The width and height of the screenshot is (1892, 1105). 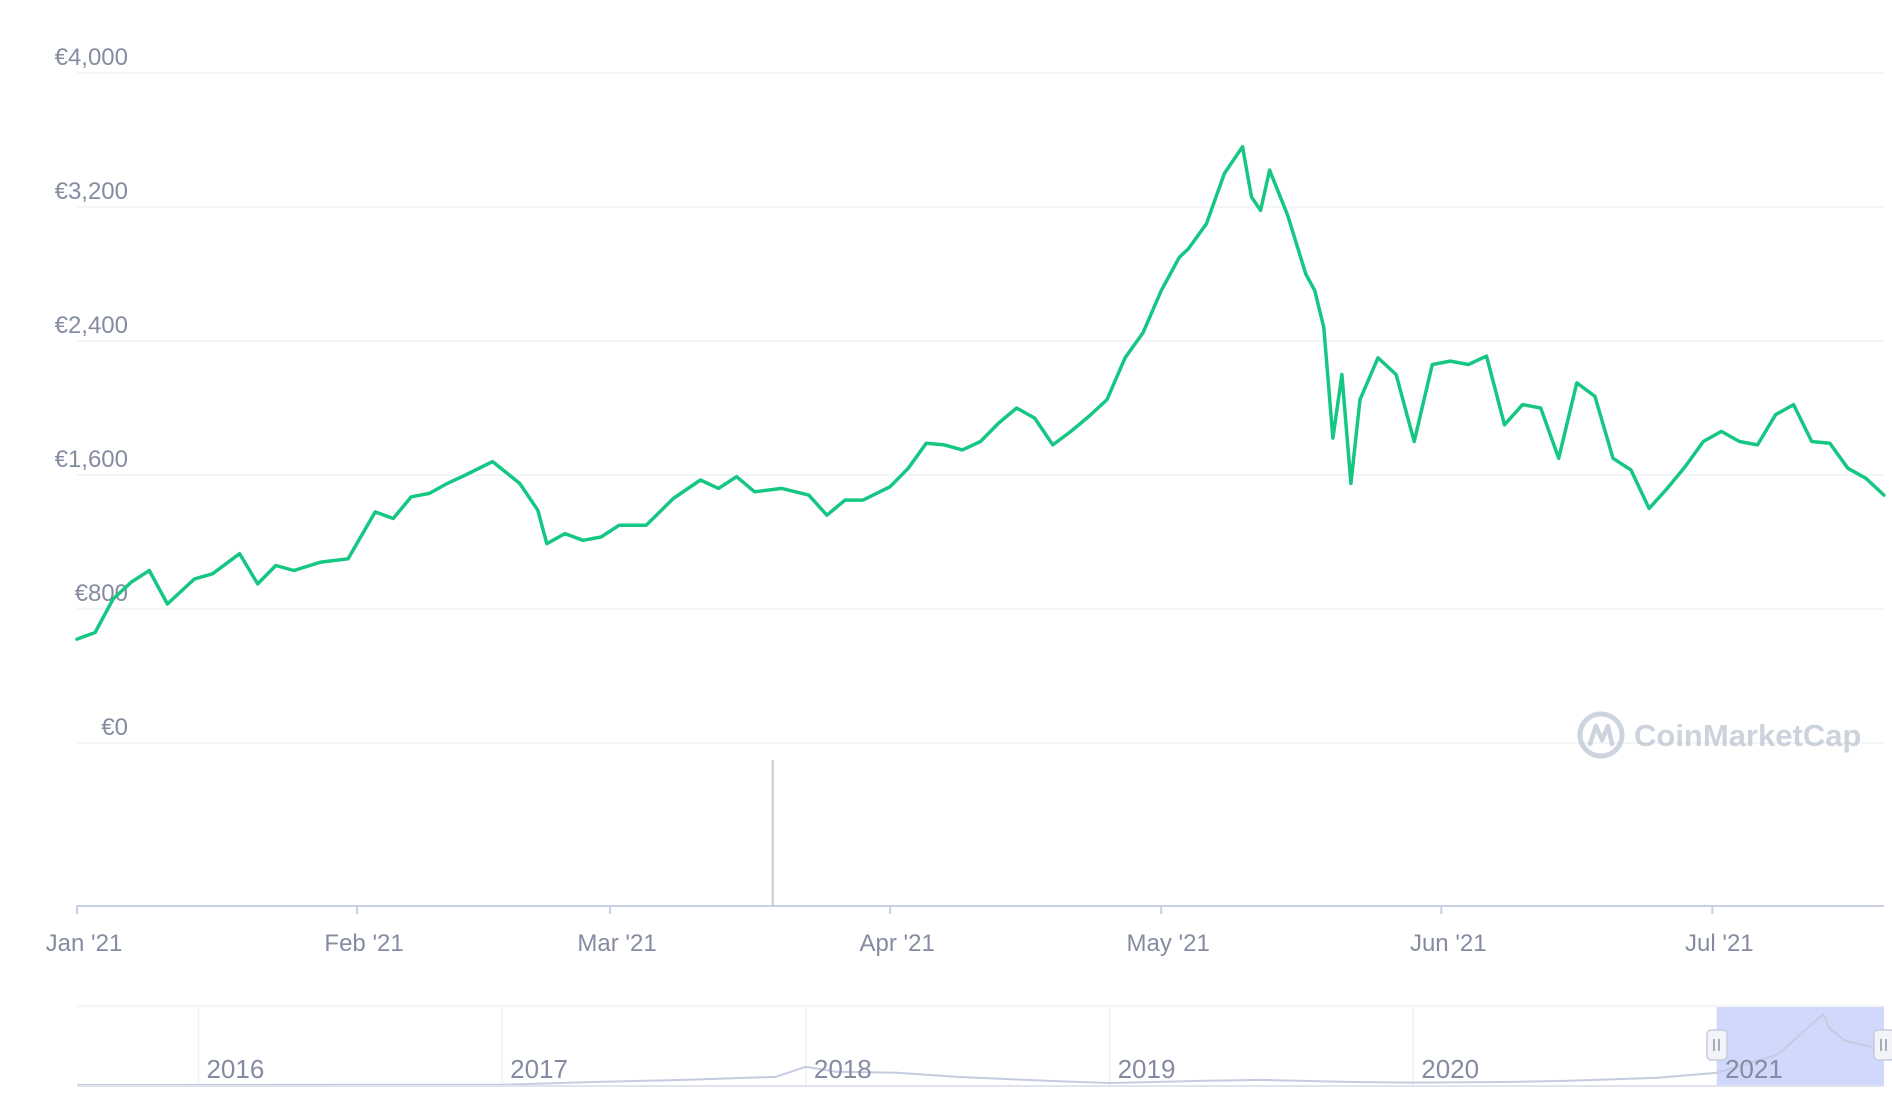 What do you see at coordinates (1800, 1046) in the screenshot?
I see `navigator-selected-range` at bounding box center [1800, 1046].